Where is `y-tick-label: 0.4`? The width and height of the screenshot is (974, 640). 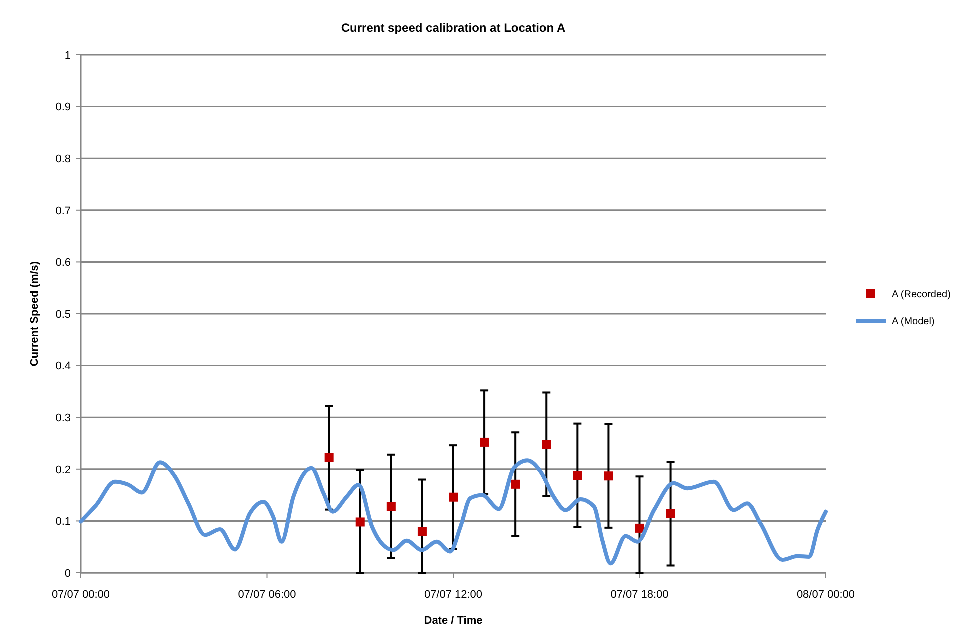
y-tick-label: 0.4 is located at coordinates (63, 366).